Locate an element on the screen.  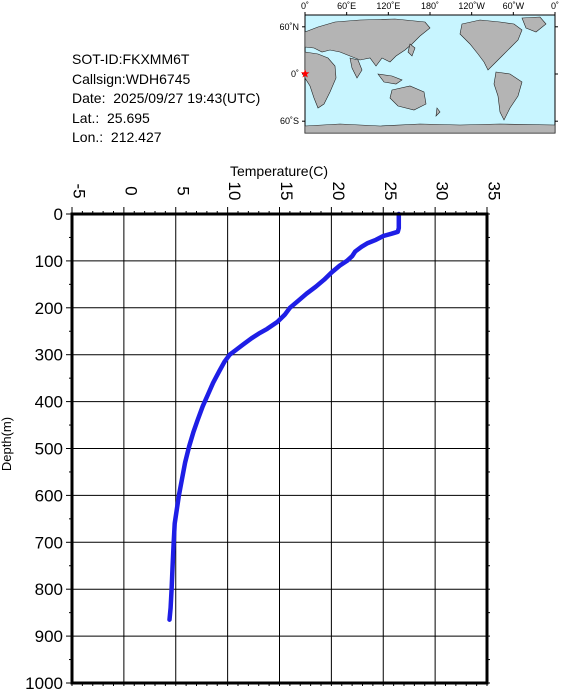
latitude-label: Lat.: 25.695 is located at coordinates (111, 117).